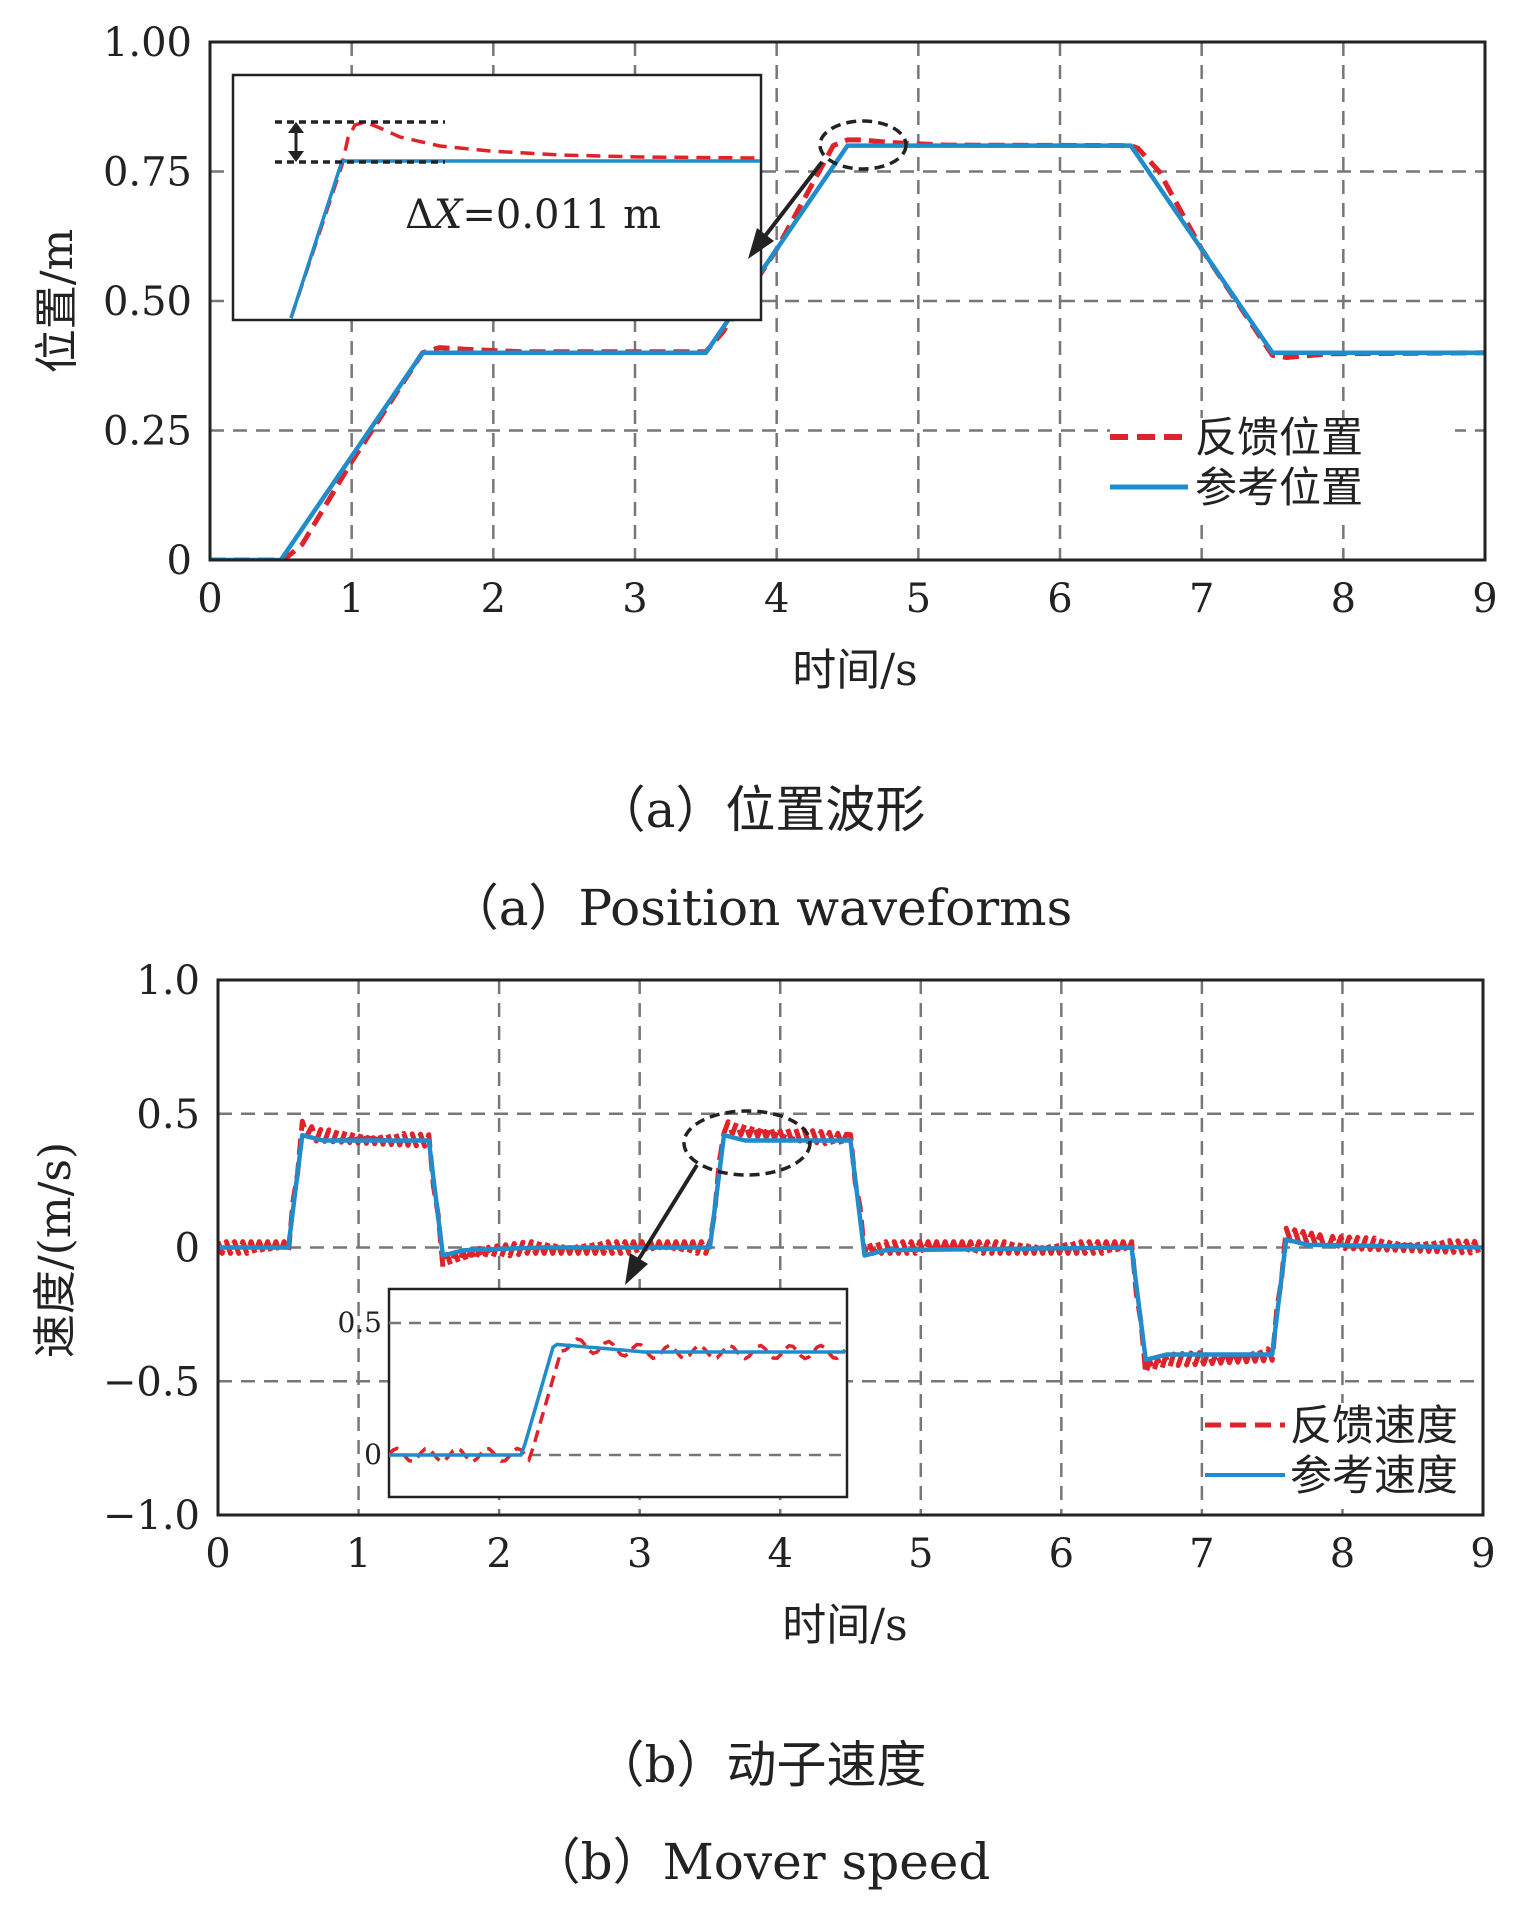  I want to click on speed-inset-y-tick-0.5: 0.5, so click(359, 1322).